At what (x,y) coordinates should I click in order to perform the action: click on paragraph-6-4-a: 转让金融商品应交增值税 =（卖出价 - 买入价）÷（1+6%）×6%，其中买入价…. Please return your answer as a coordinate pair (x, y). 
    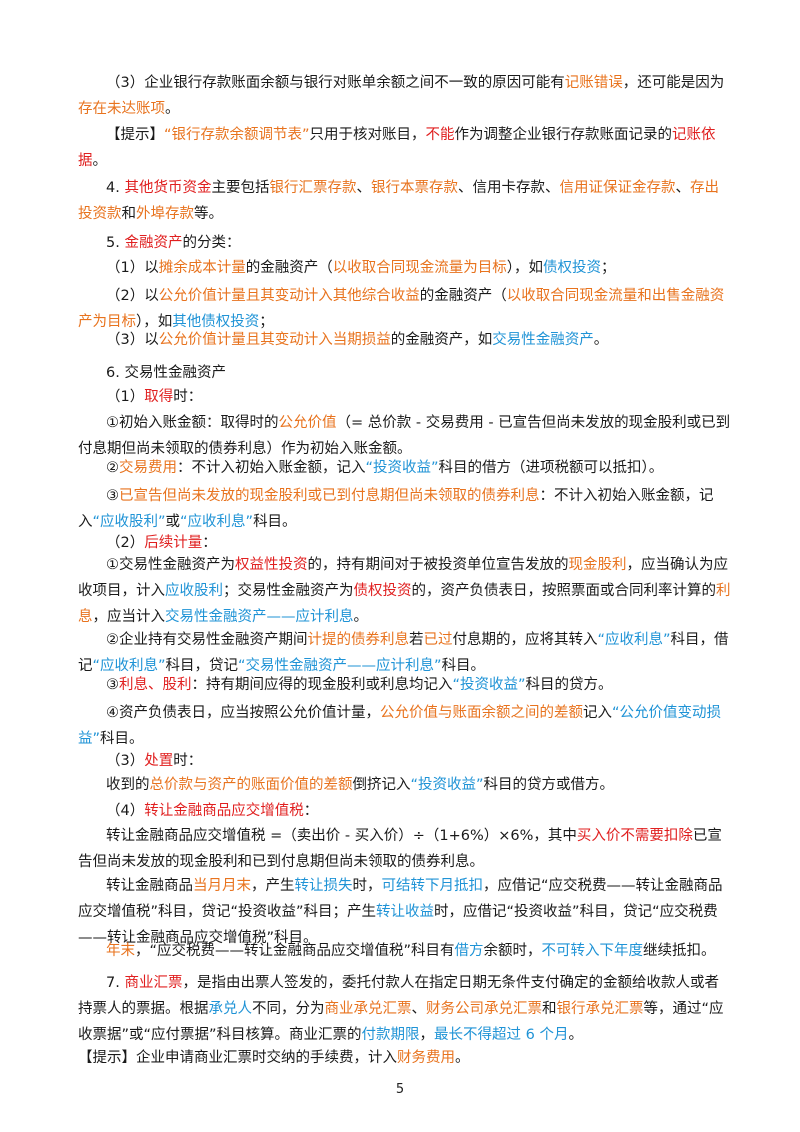
    Looking at the image, I should click on (405, 849).